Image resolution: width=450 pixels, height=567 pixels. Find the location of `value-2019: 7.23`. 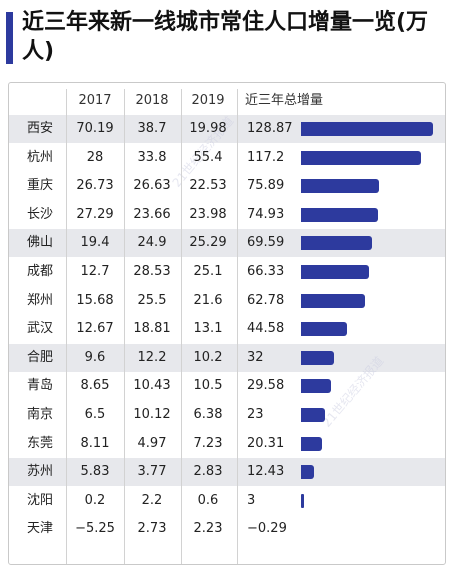

value-2019: 7.23 is located at coordinates (208, 443).